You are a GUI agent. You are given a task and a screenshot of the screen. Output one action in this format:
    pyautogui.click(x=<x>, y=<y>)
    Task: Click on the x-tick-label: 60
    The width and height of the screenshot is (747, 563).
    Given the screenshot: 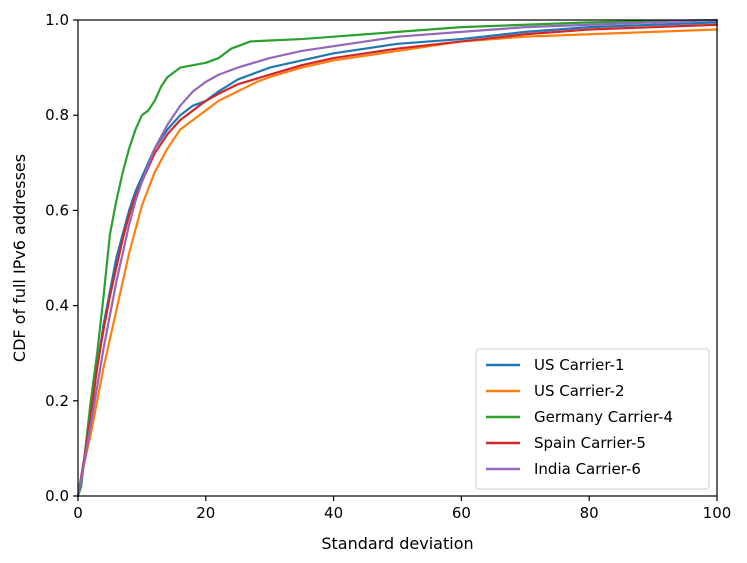 What is the action you would take?
    pyautogui.click(x=461, y=513)
    